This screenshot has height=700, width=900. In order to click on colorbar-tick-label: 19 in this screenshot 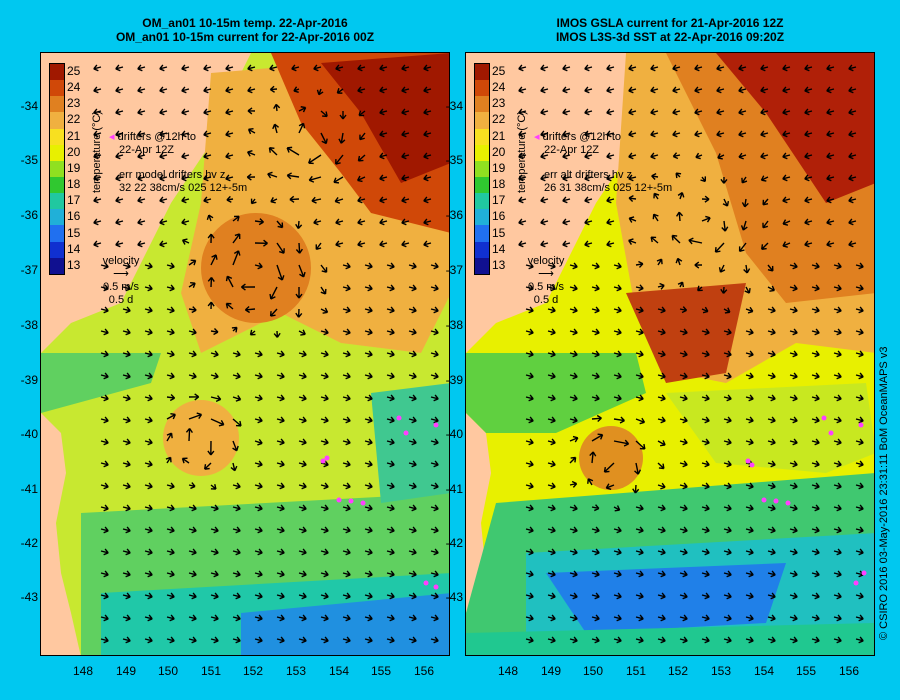, I will do `click(74, 167)`.